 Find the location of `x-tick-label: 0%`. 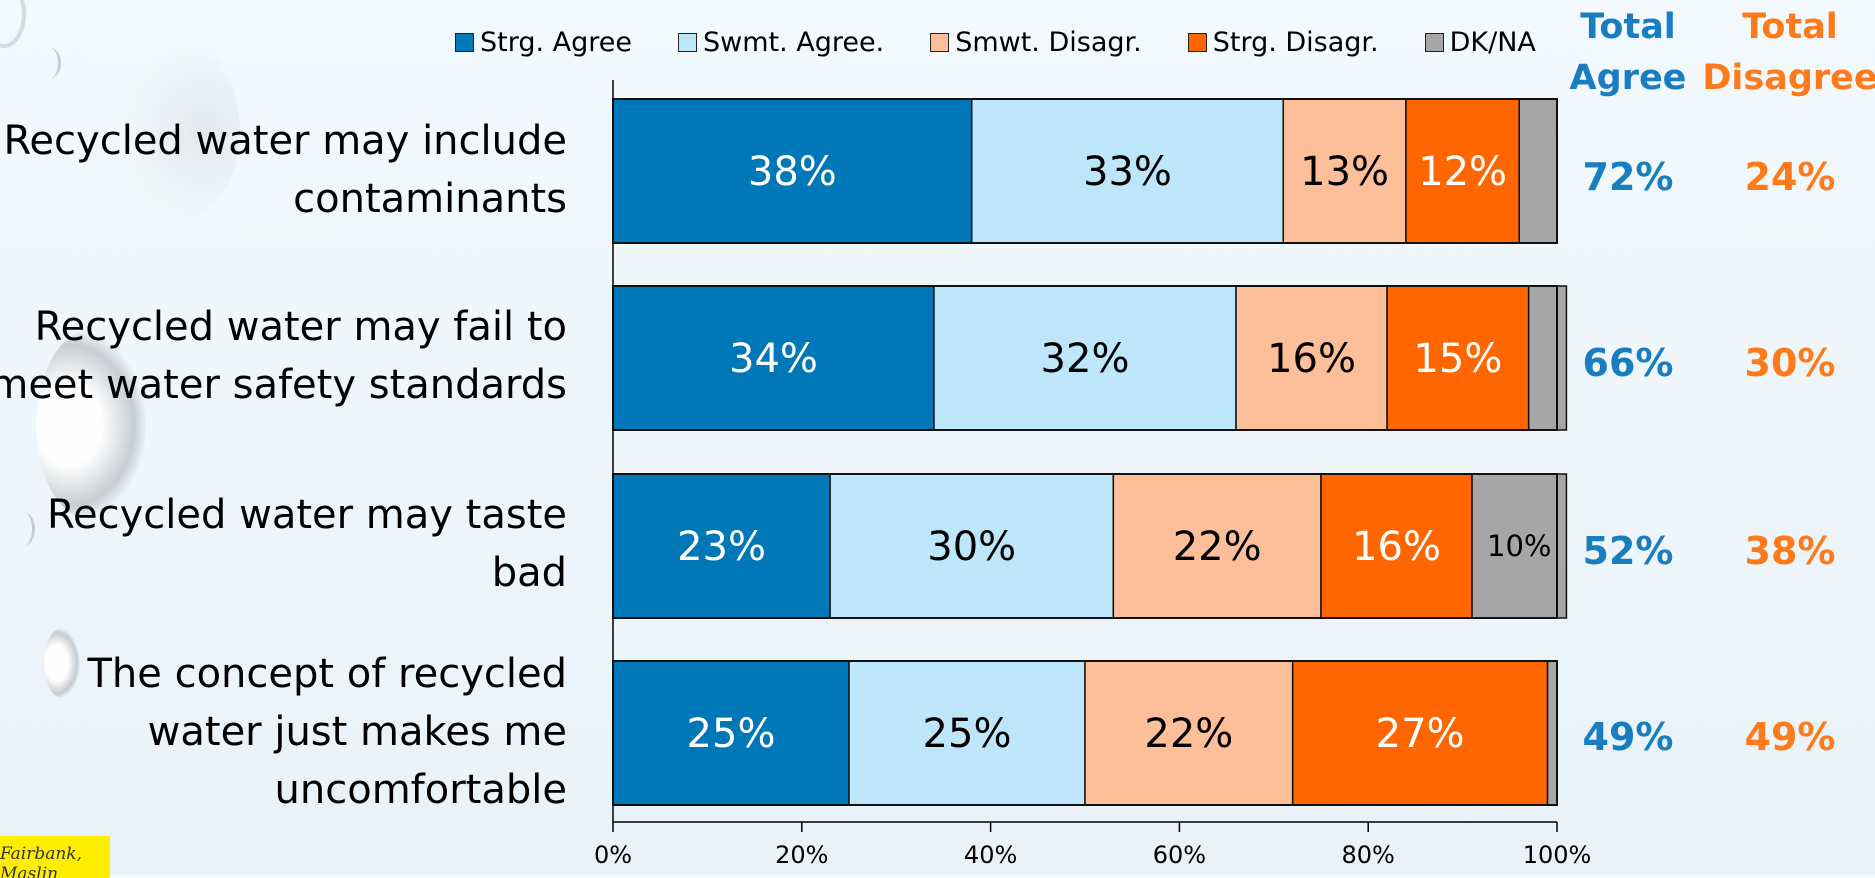

x-tick-label: 0% is located at coordinates (613, 855).